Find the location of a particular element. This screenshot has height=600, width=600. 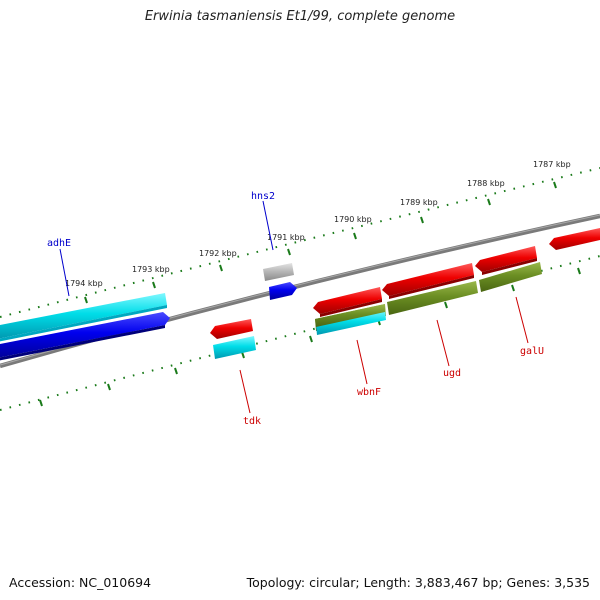

lower-strand-features is located at coordinates (405, 293).